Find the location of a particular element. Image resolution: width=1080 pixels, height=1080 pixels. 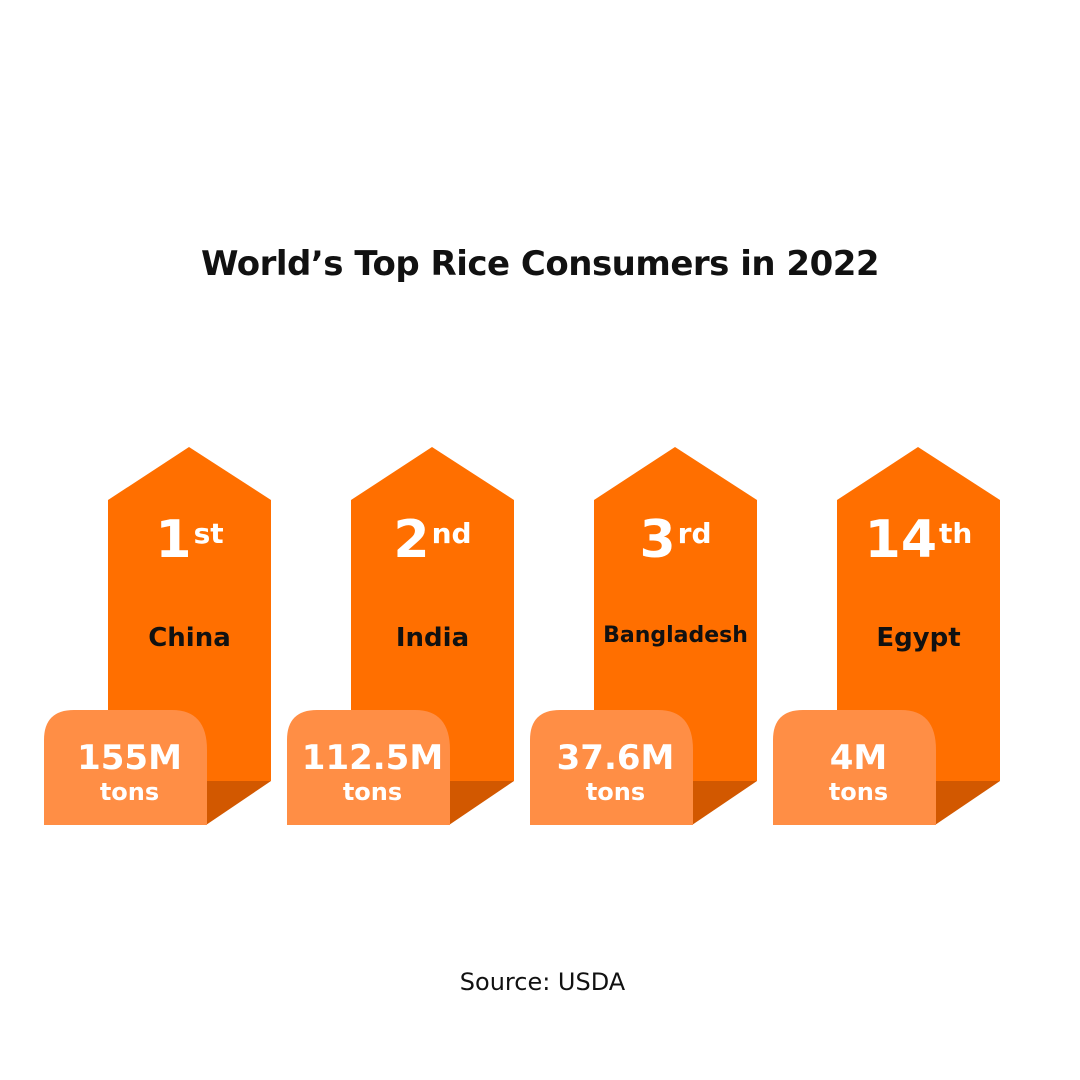

rank-suffix: th is located at coordinates (956, 533).